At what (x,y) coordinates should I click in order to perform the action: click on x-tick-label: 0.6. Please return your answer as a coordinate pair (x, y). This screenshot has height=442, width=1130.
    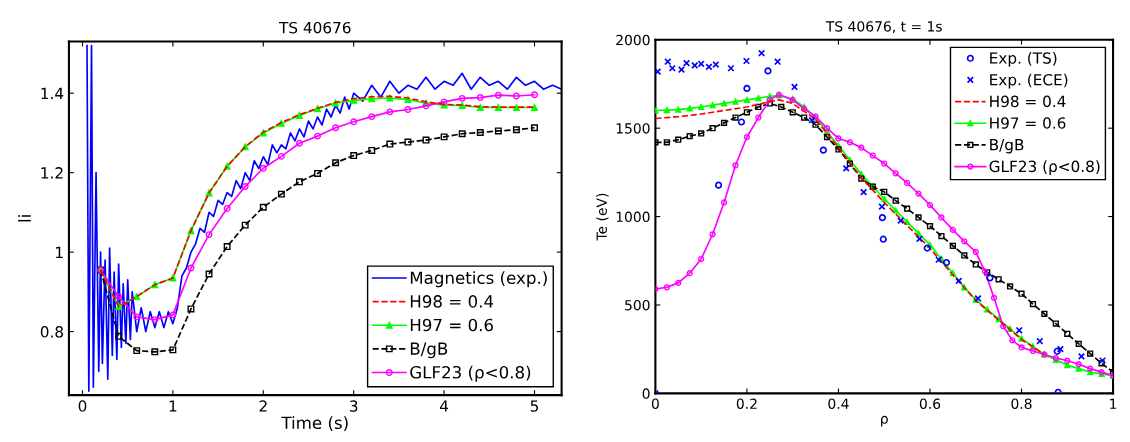
    Looking at the image, I should click on (930, 403).